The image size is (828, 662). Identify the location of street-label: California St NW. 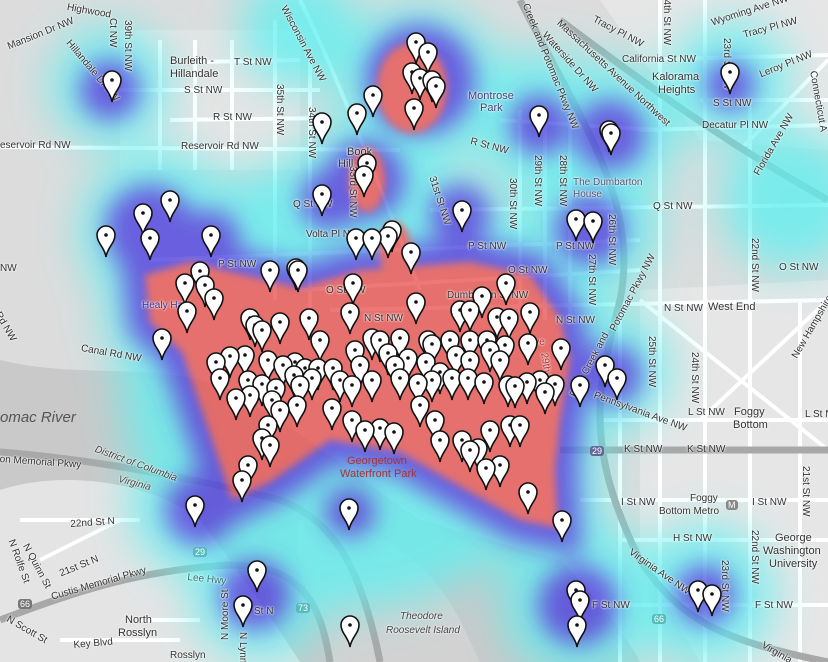
(659, 59).